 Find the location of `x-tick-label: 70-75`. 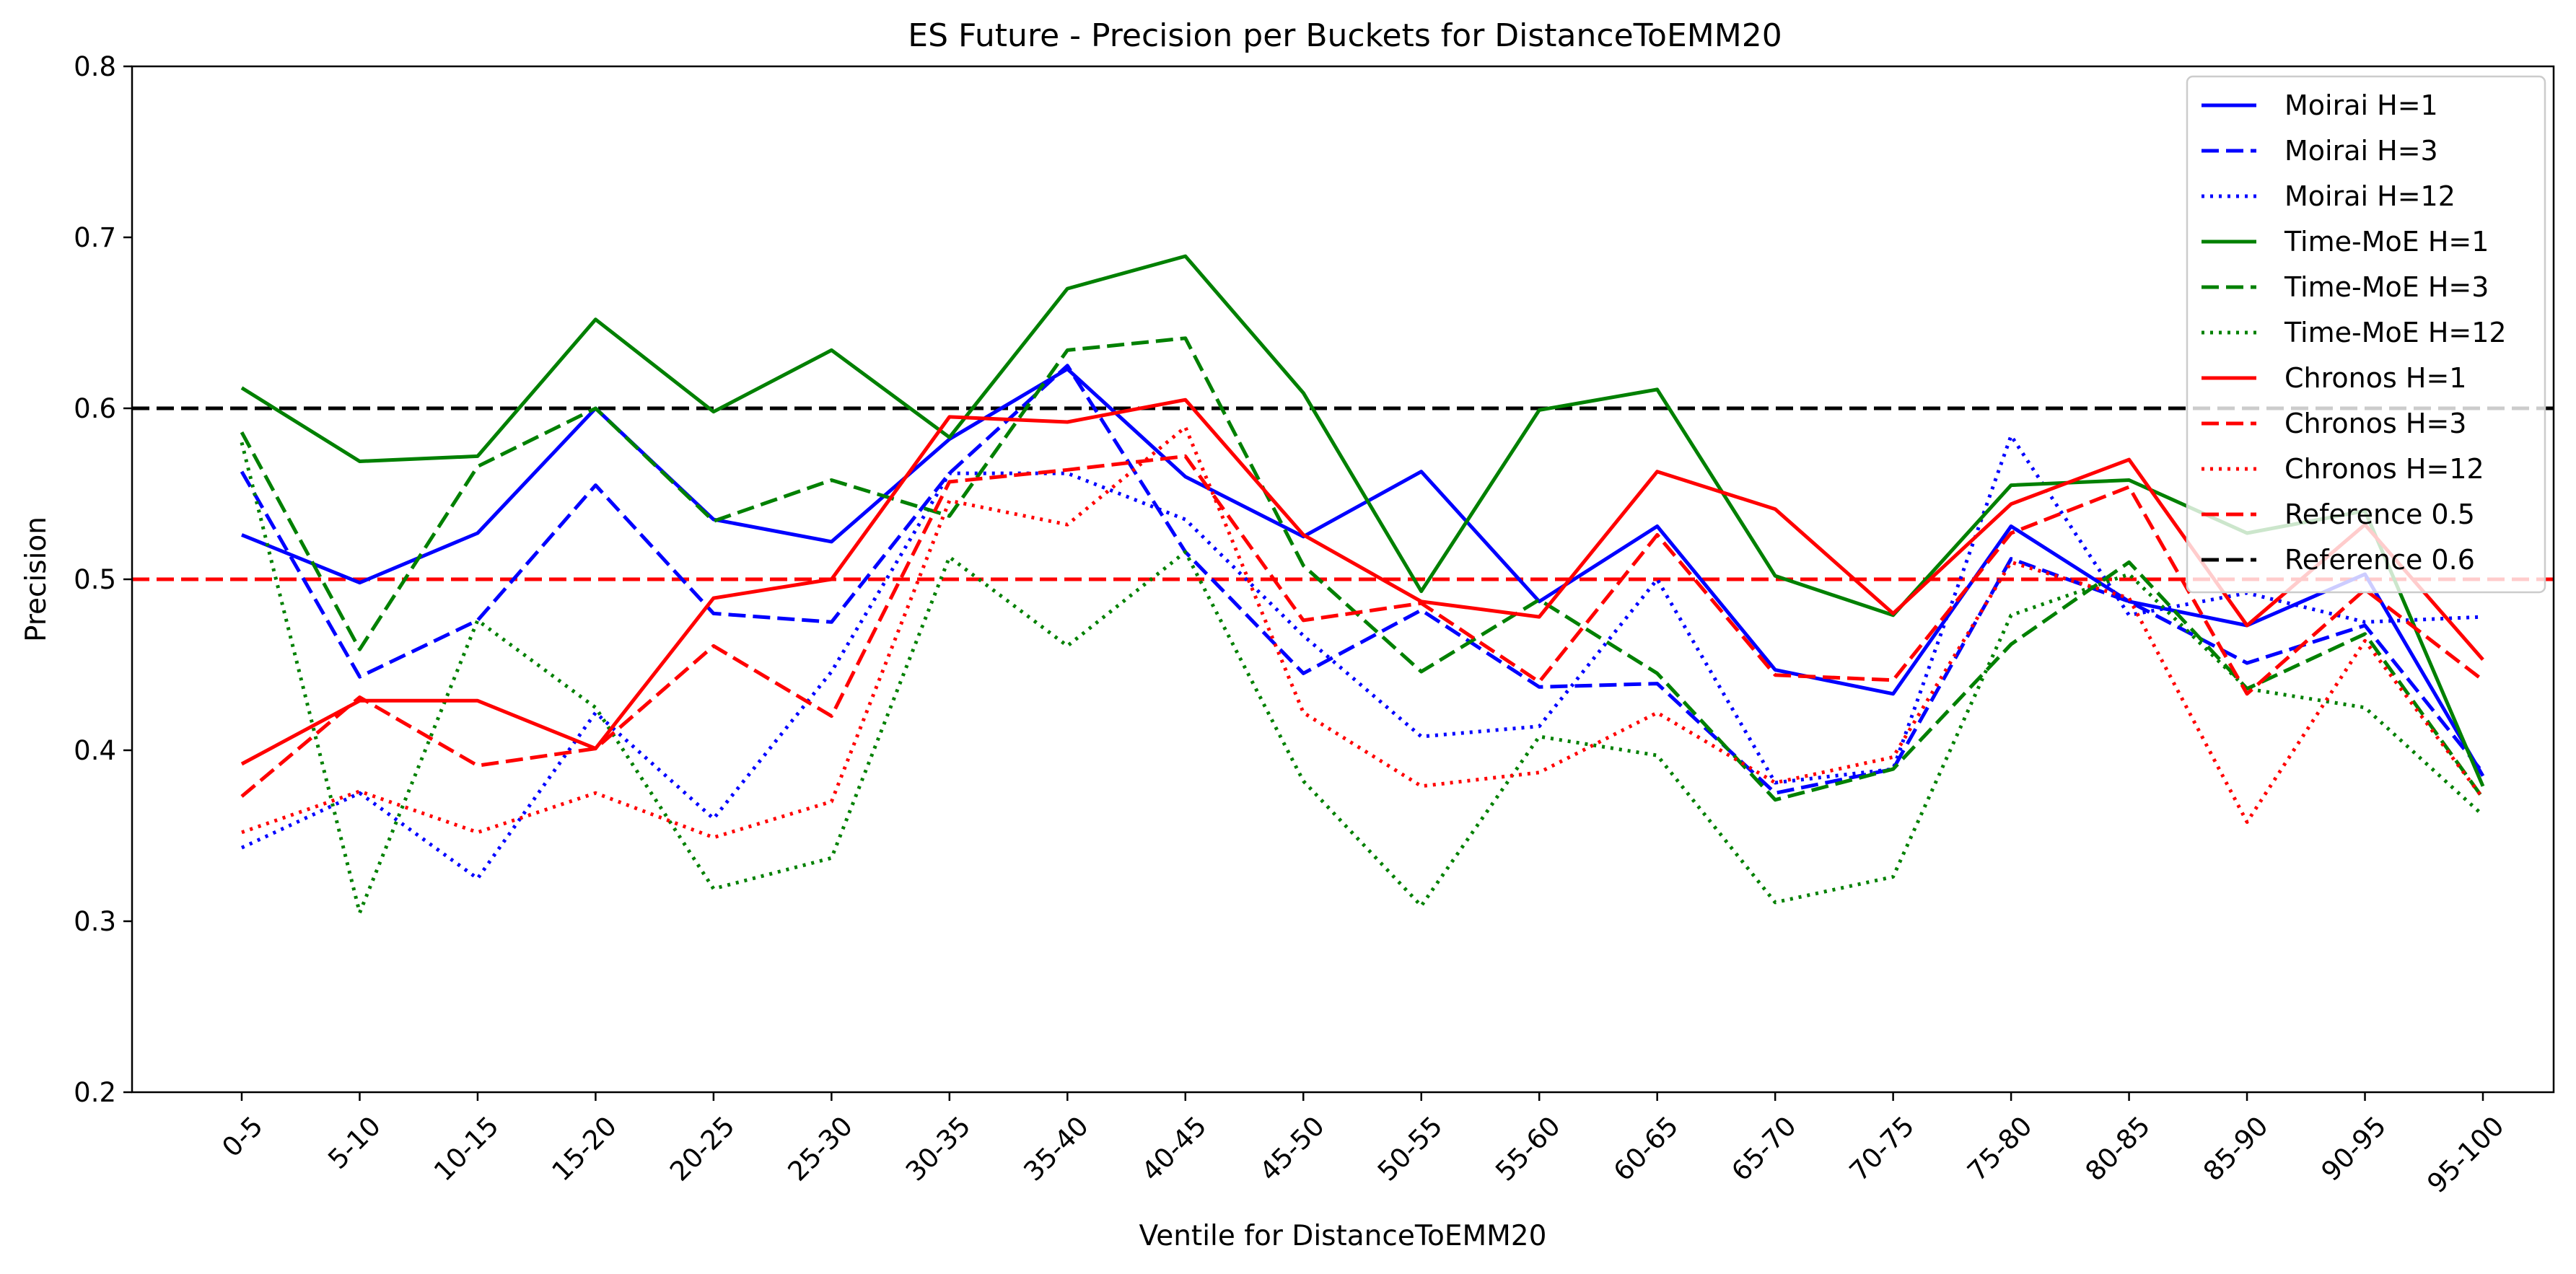

x-tick-label: 70-75 is located at coordinates (1882, 1149).